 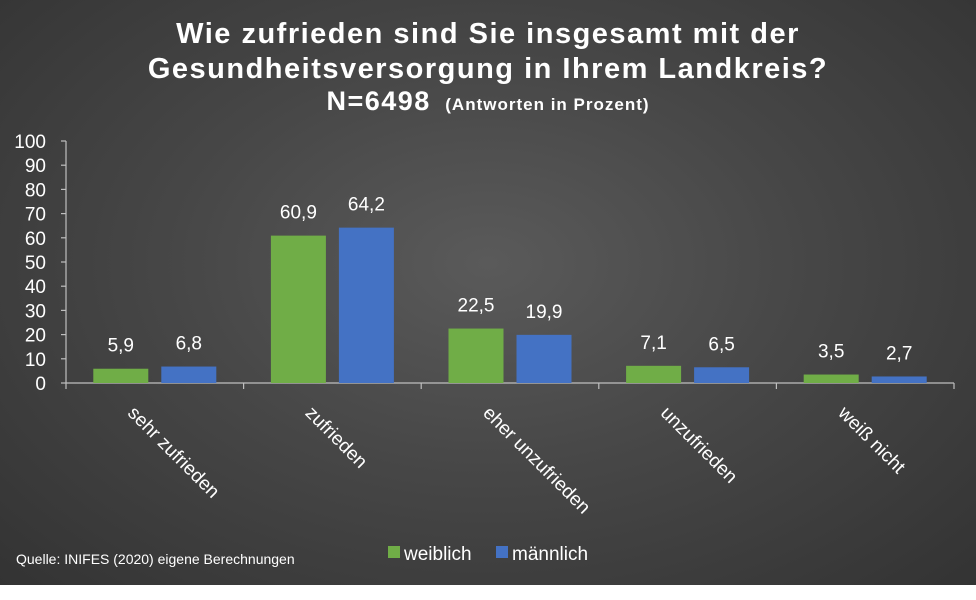 I want to click on data-label-weiblich-zufrieden: 60,9, so click(x=298, y=213).